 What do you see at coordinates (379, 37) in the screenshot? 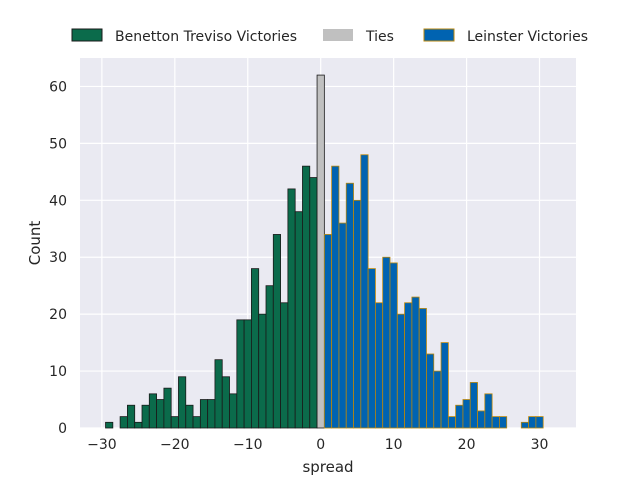
I see `legend-label-ties: Ties` at bounding box center [379, 37].